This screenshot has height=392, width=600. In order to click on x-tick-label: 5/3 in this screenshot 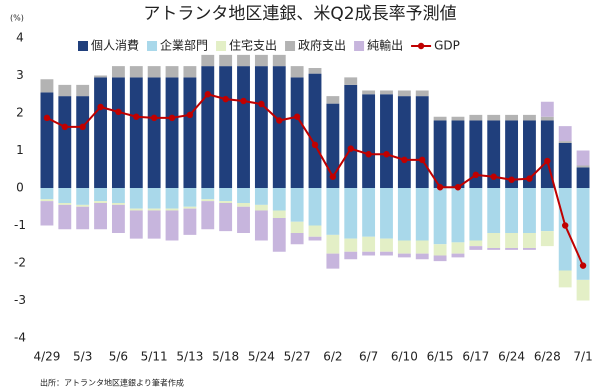, I will do `click(82, 357)`.